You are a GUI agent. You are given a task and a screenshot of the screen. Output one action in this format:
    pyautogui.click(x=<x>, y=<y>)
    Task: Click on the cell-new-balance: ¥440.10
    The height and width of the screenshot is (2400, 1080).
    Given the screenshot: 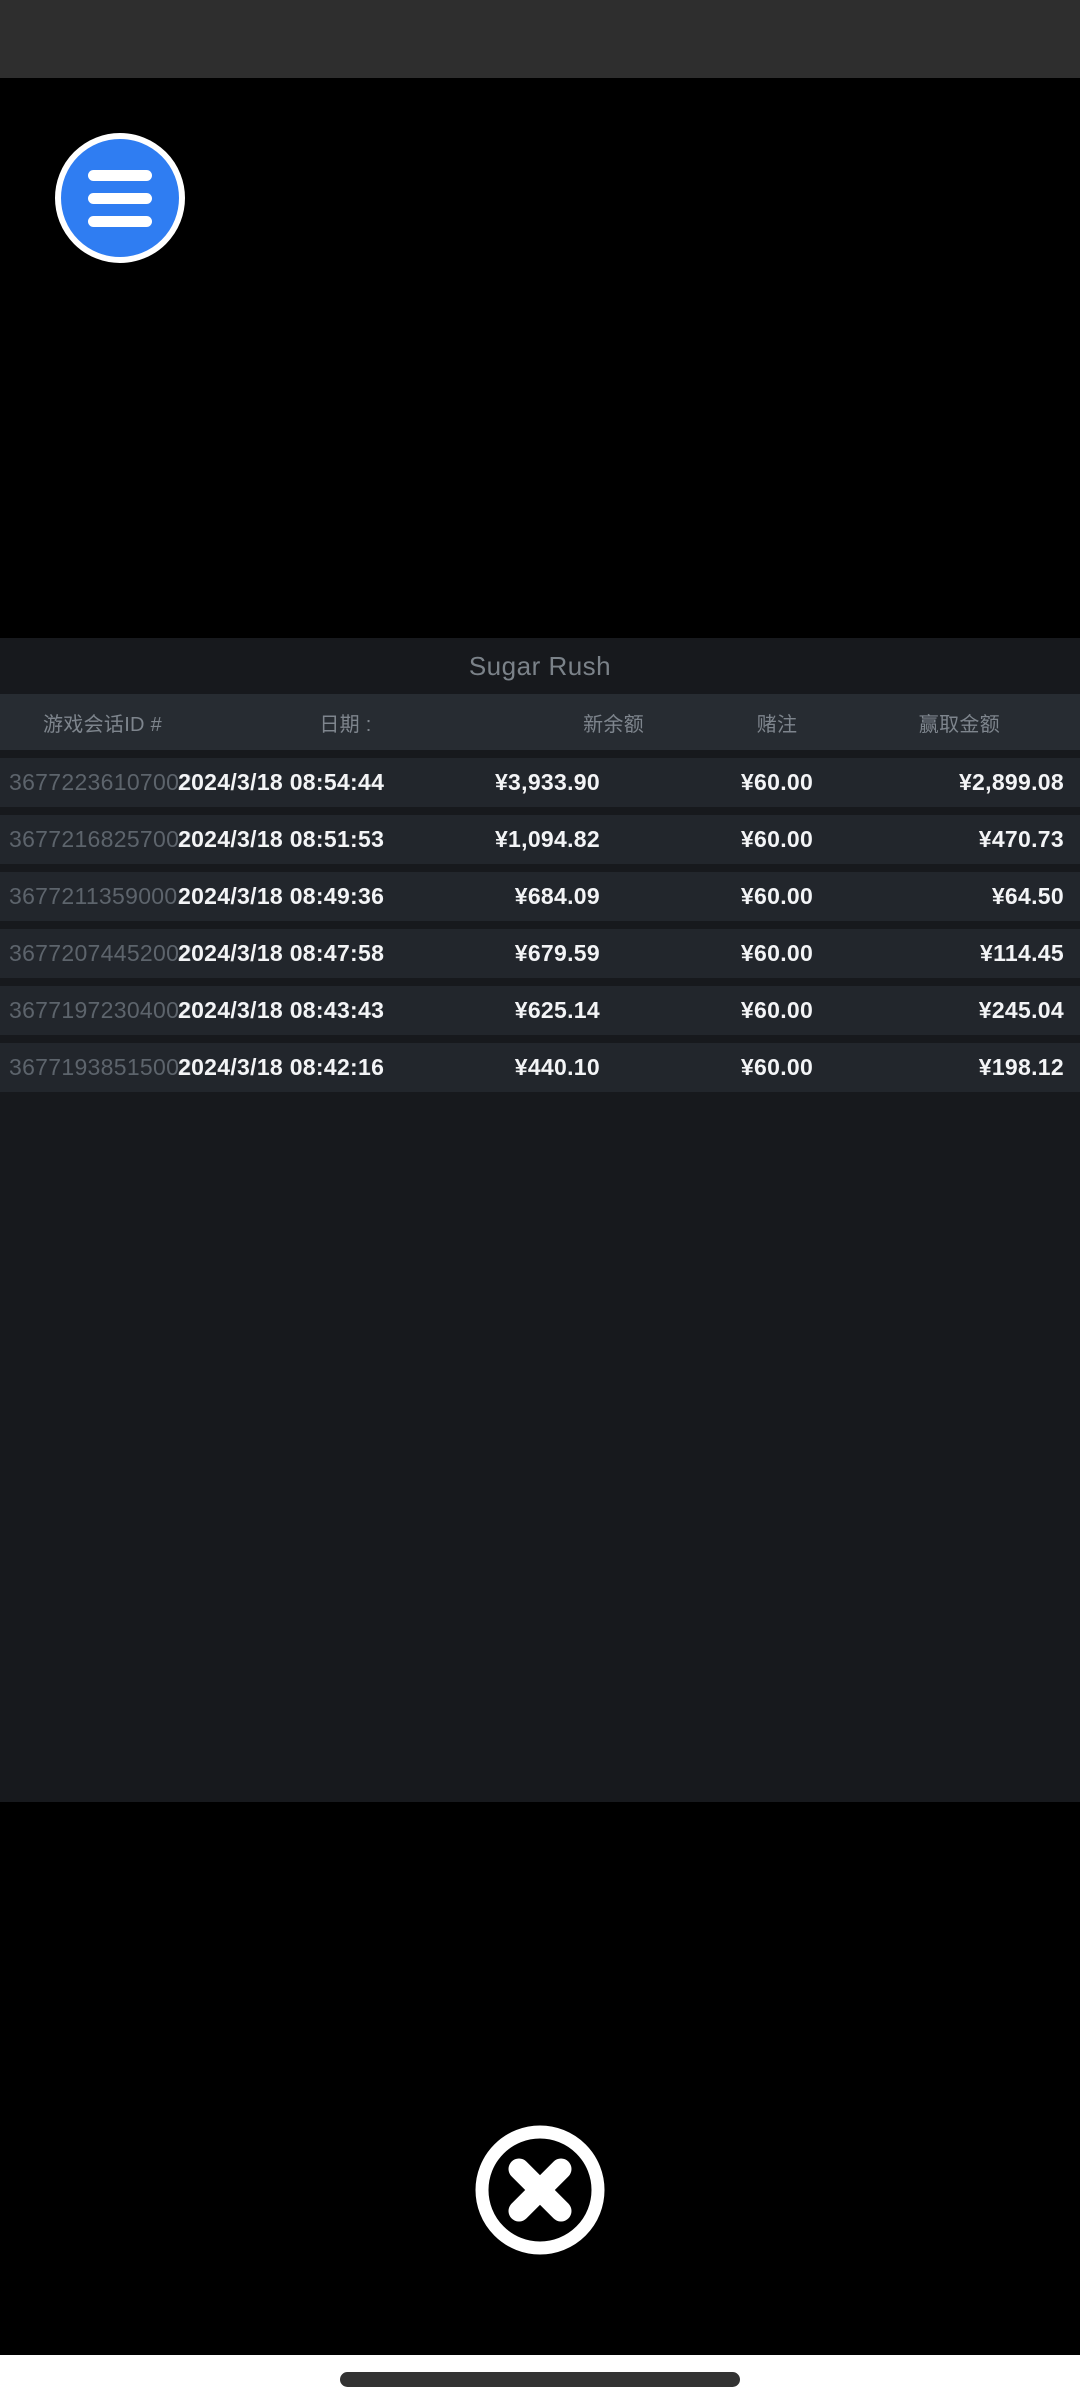 What is the action you would take?
    pyautogui.click(x=557, y=1067)
    